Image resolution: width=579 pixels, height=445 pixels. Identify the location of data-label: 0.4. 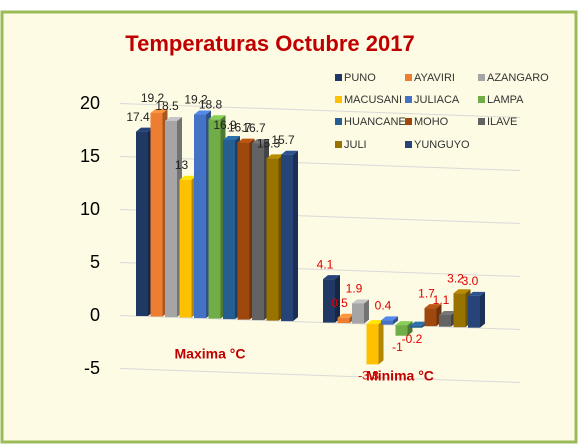
(383, 306).